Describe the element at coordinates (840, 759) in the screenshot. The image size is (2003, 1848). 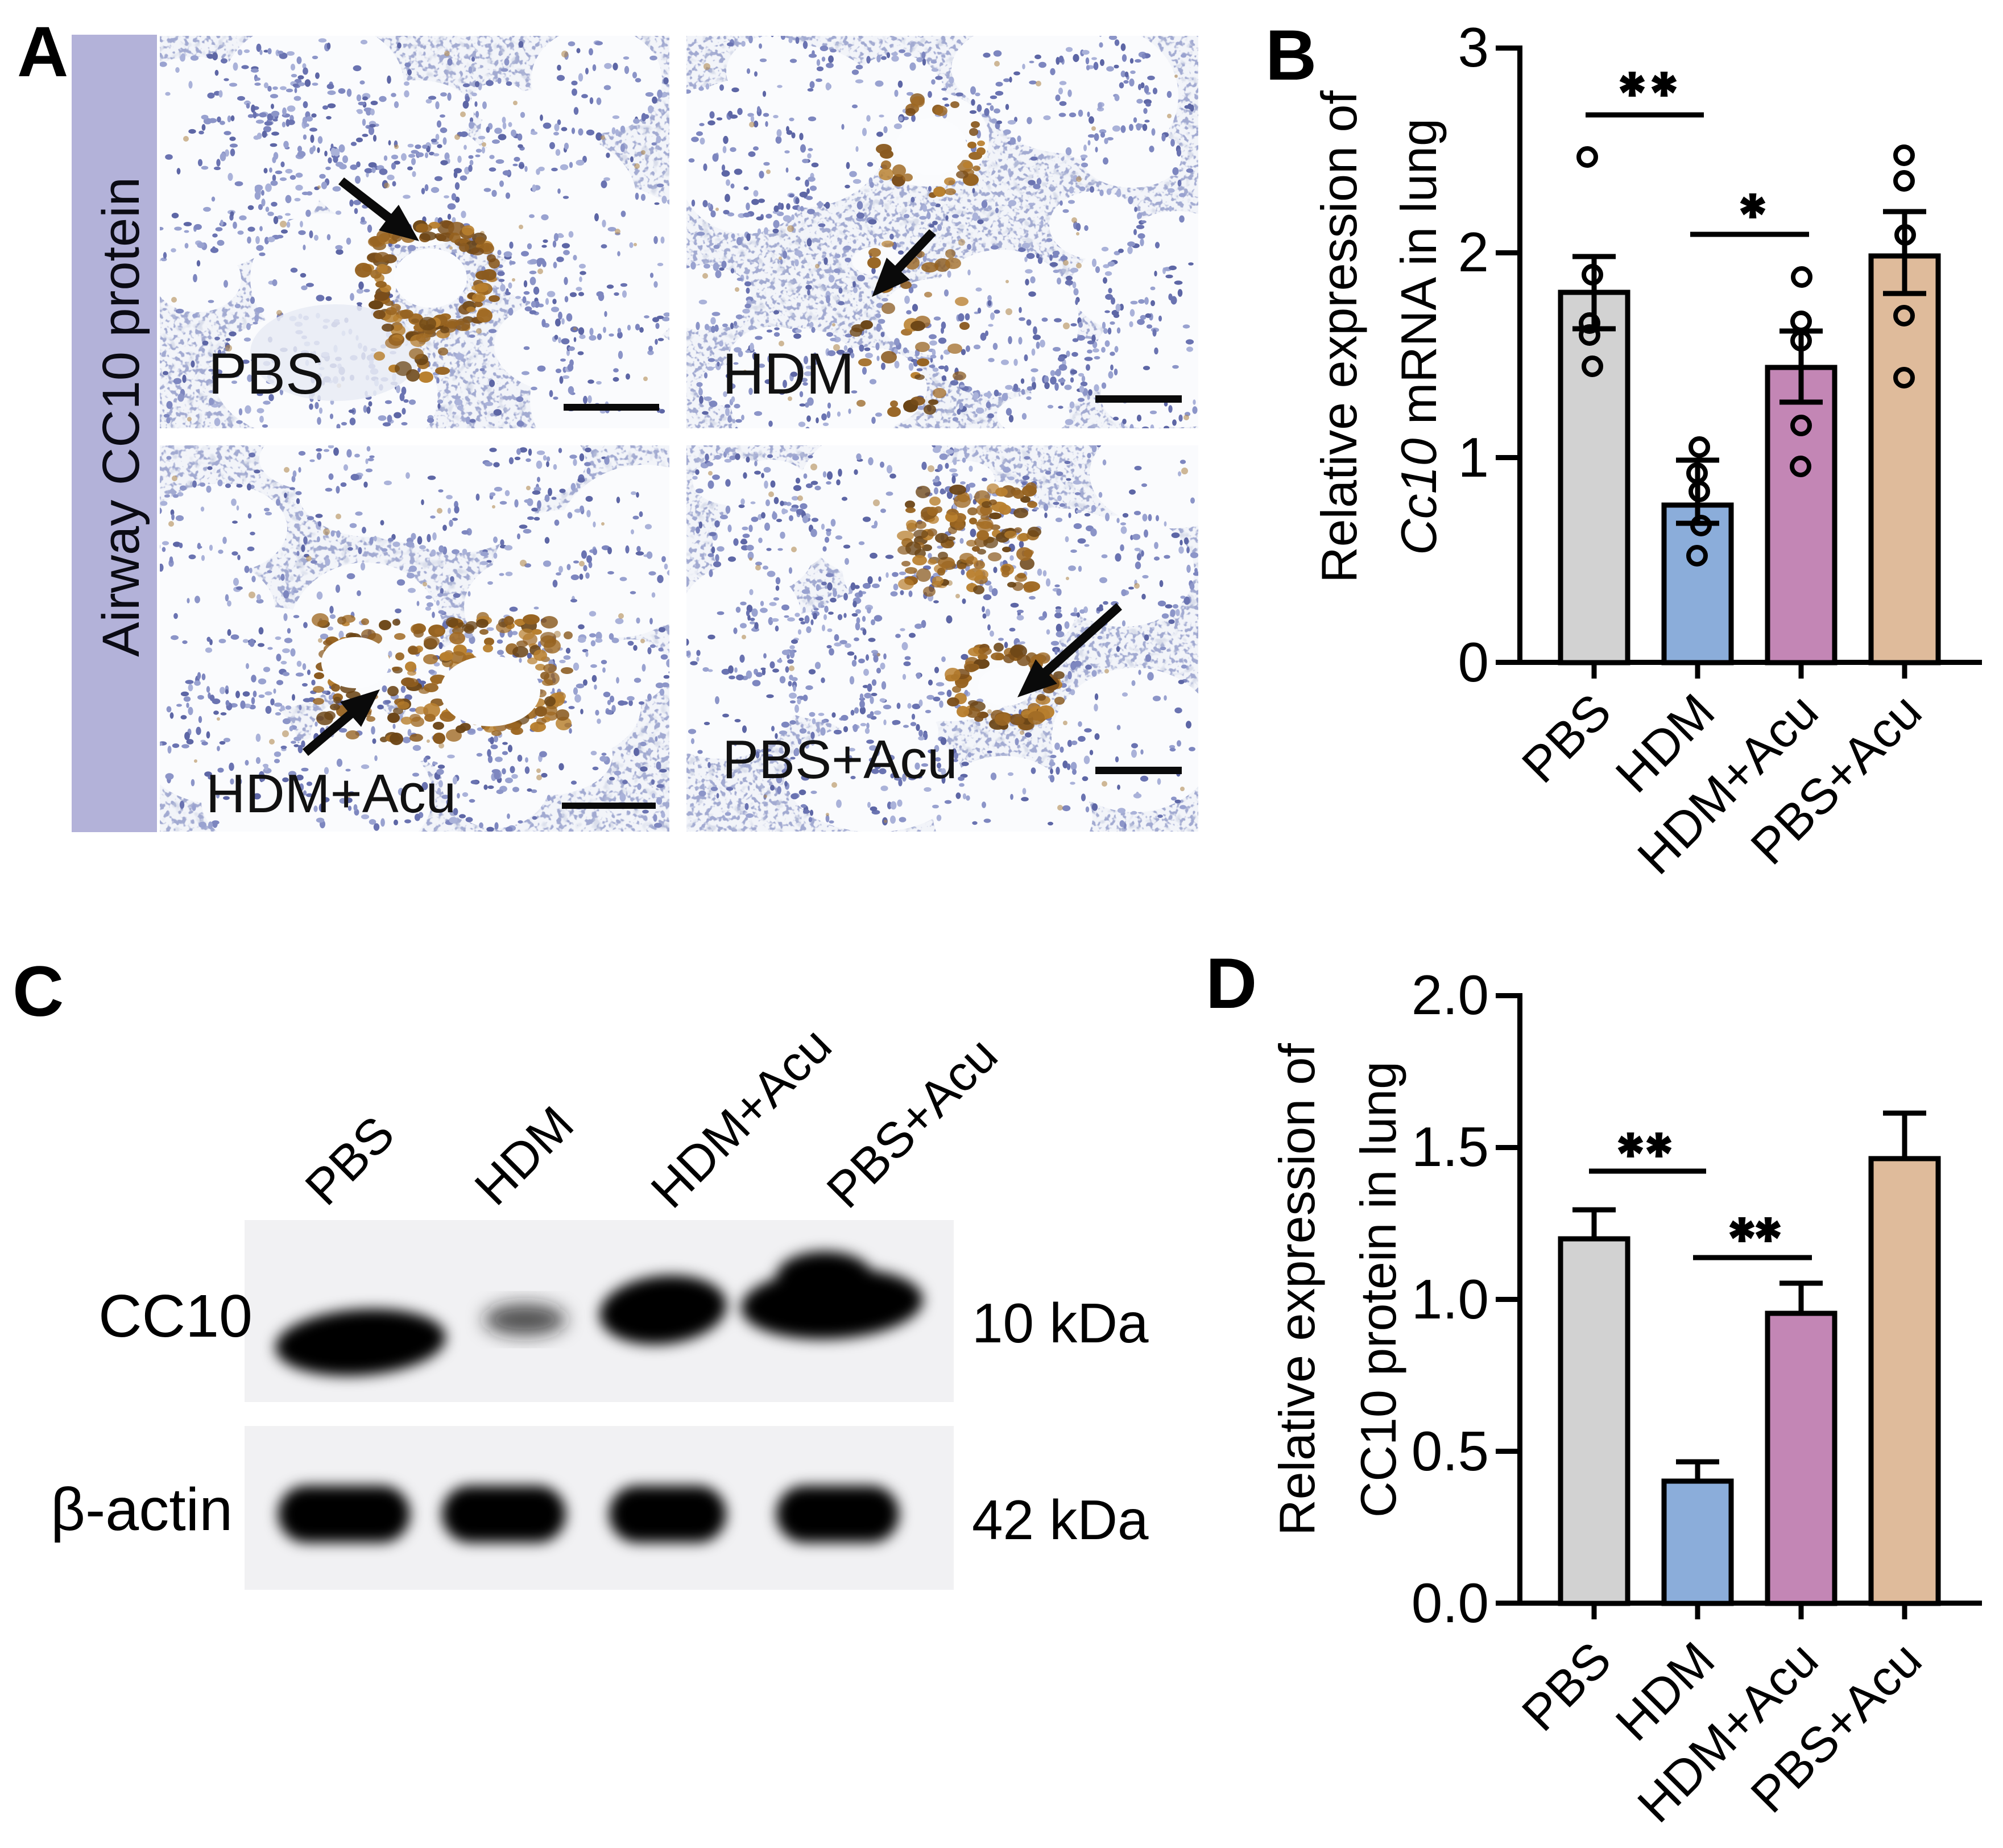
I see `svg-text: PBS+Acu` at that location.